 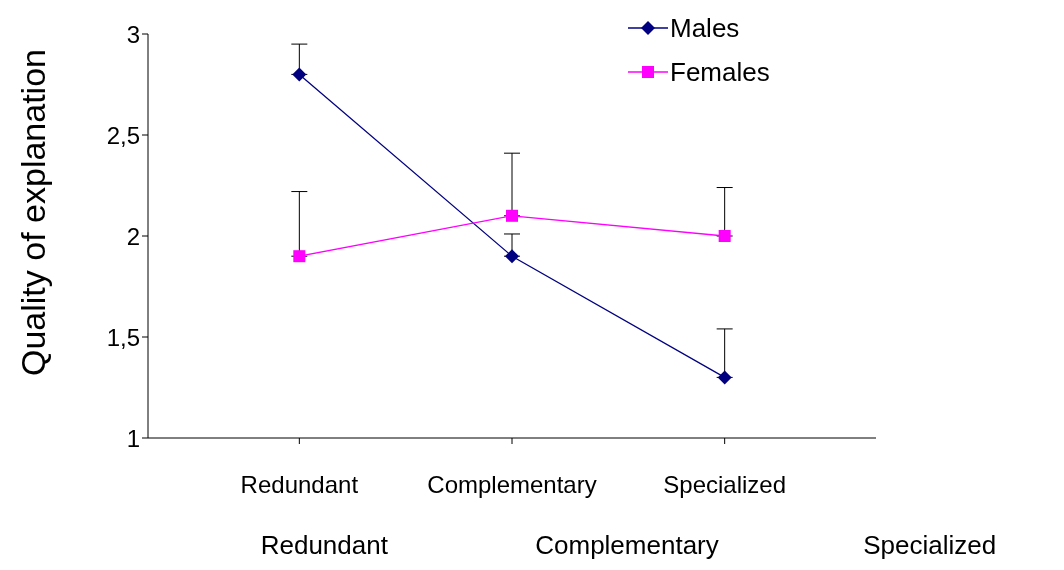 What do you see at coordinates (133, 236) in the screenshot?
I see `y-tick-label: 2` at bounding box center [133, 236].